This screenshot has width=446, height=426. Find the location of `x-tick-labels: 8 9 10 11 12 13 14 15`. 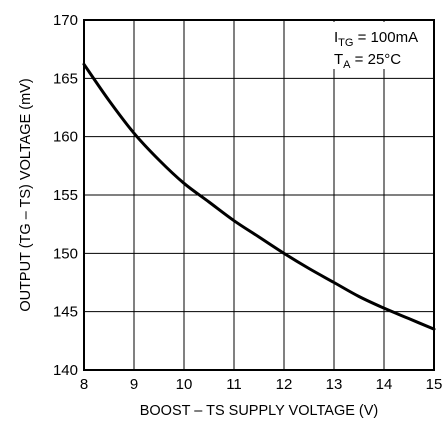

x-tick-labels: 8 9 10 11 12 13 14 15 is located at coordinates (261, 384).